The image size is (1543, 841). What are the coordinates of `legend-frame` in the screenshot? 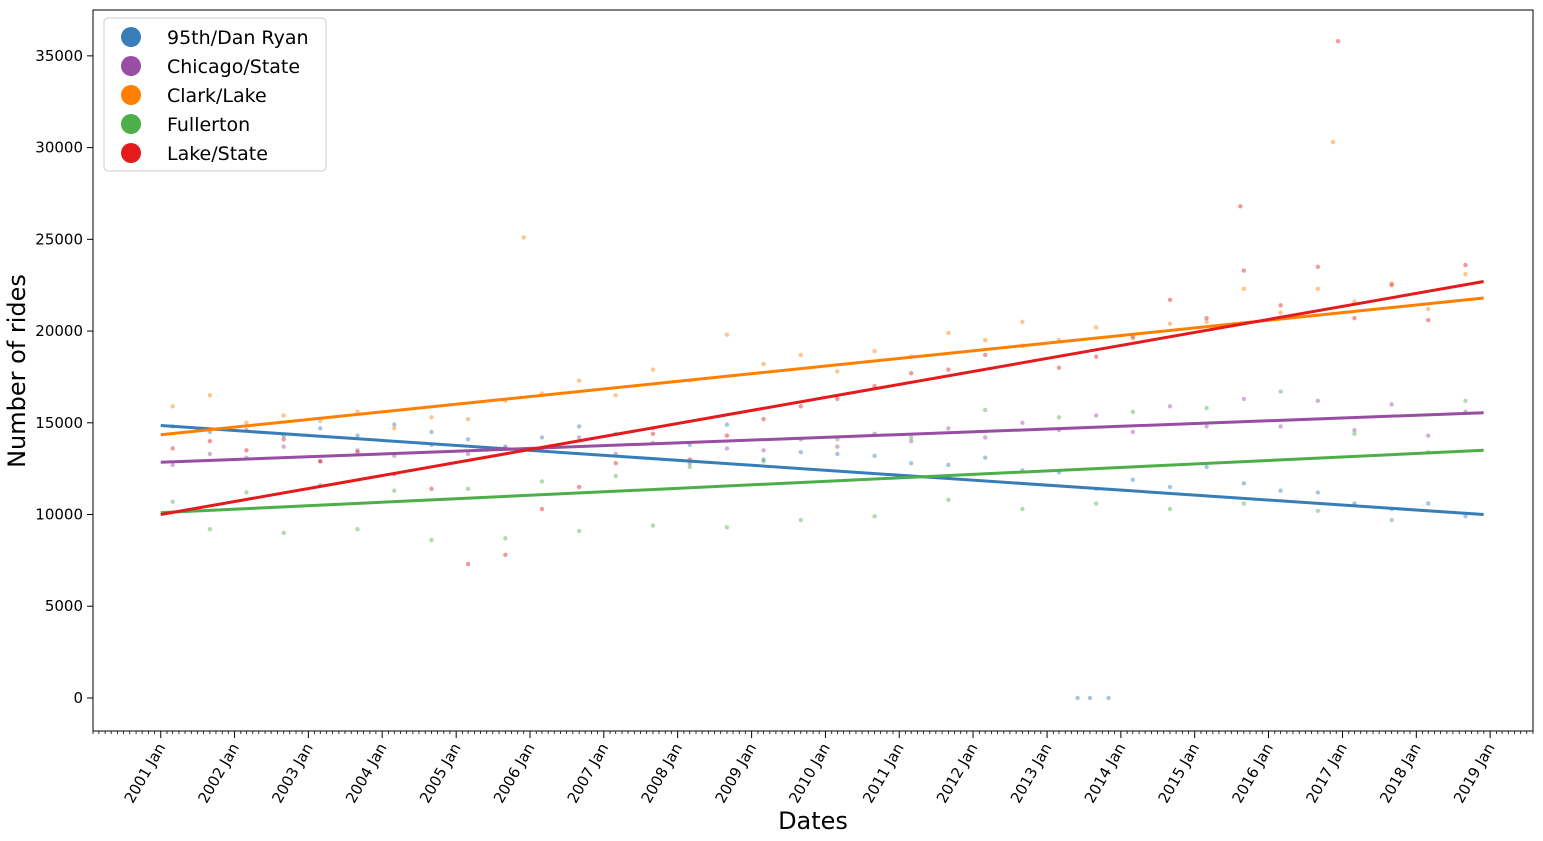 It's located at (215, 94).